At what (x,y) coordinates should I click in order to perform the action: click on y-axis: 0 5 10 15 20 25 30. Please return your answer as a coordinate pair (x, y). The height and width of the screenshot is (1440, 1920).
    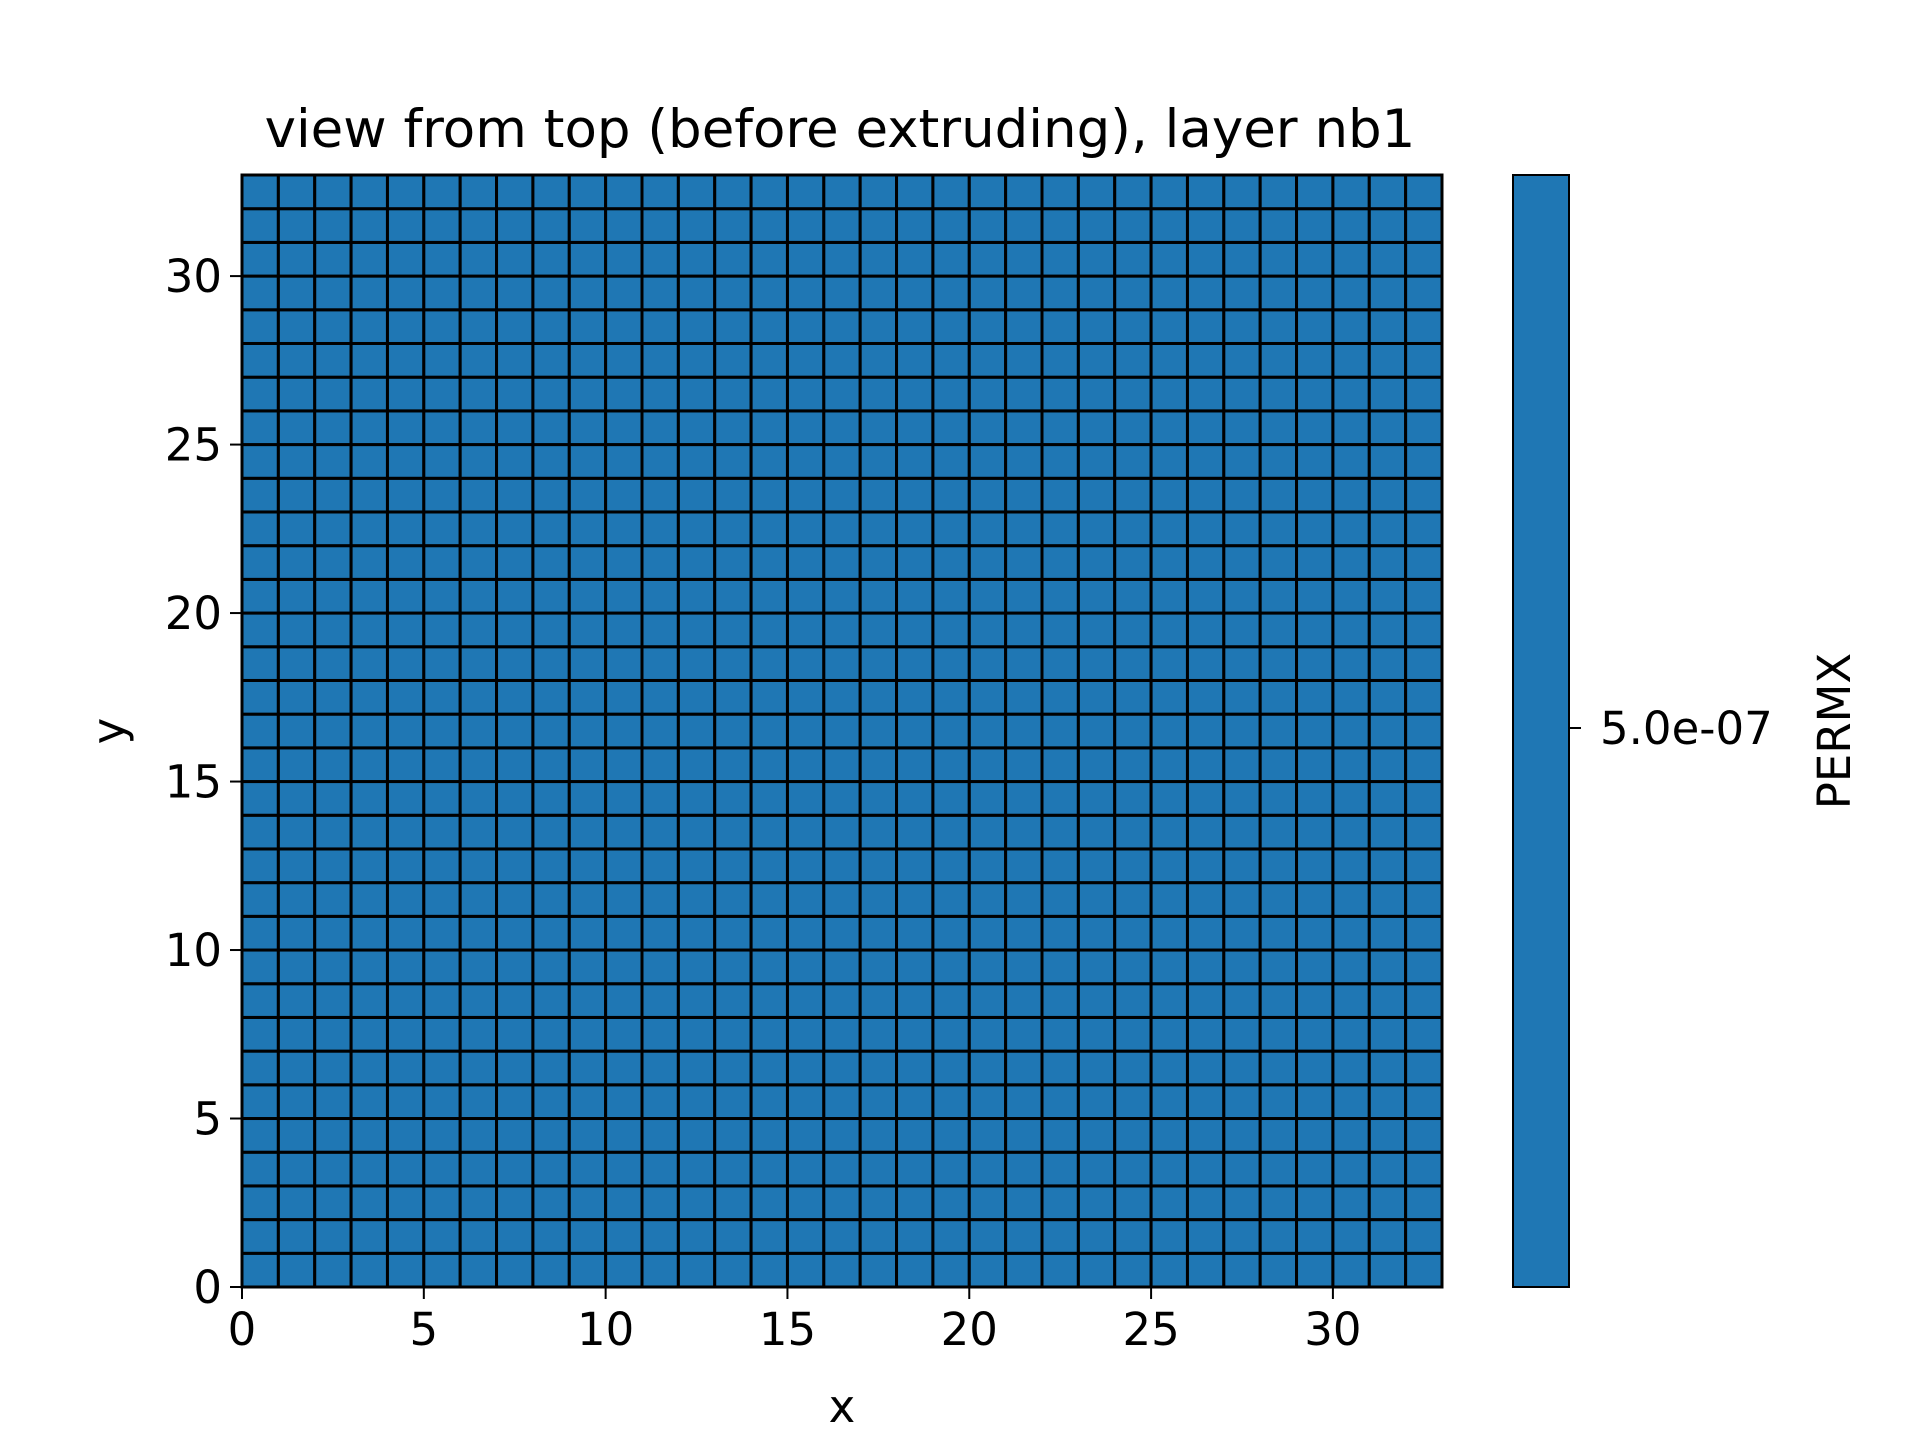
    Looking at the image, I should click on (203, 782).